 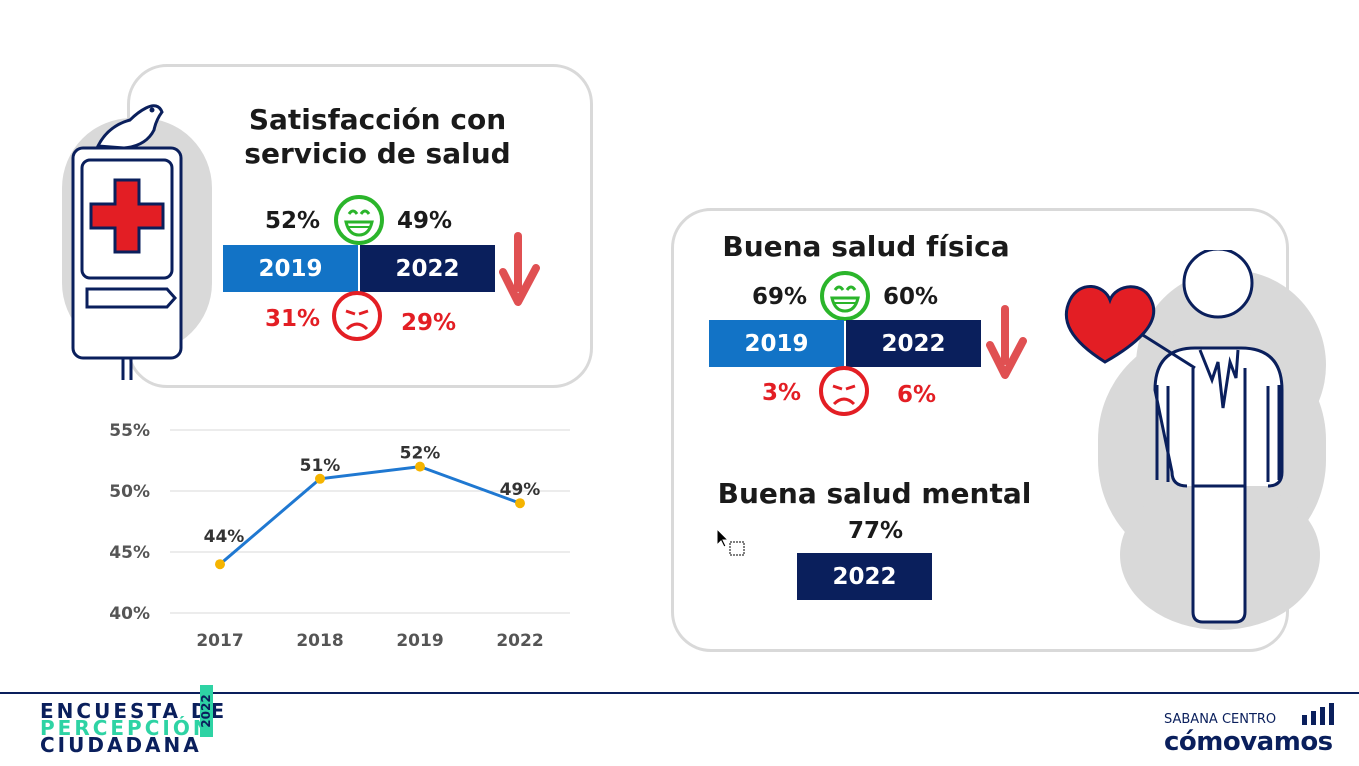 What do you see at coordinates (129, 431) in the screenshot?
I see `y-tick-label: 55%` at bounding box center [129, 431].